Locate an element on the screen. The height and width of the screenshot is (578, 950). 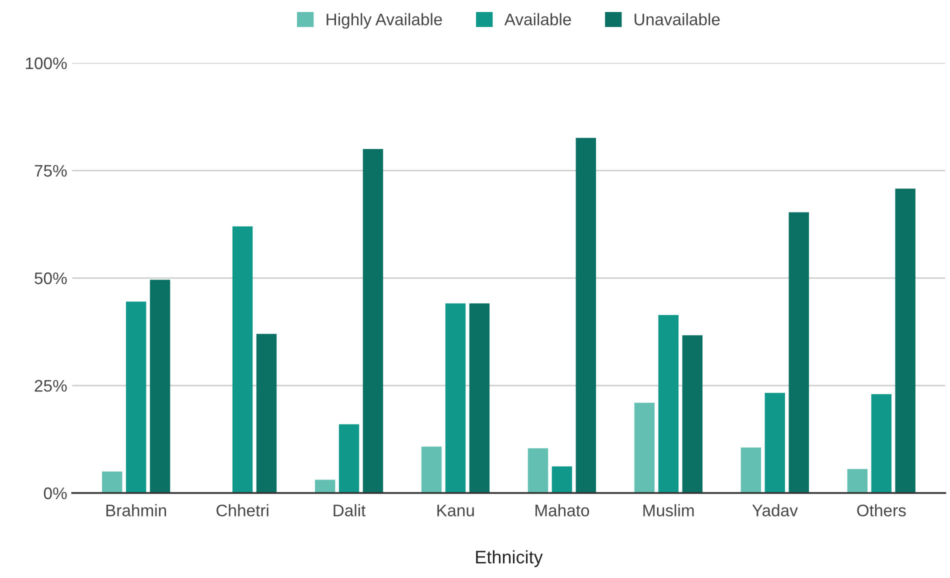
y-tick-label: 75% is located at coordinates (50, 170).